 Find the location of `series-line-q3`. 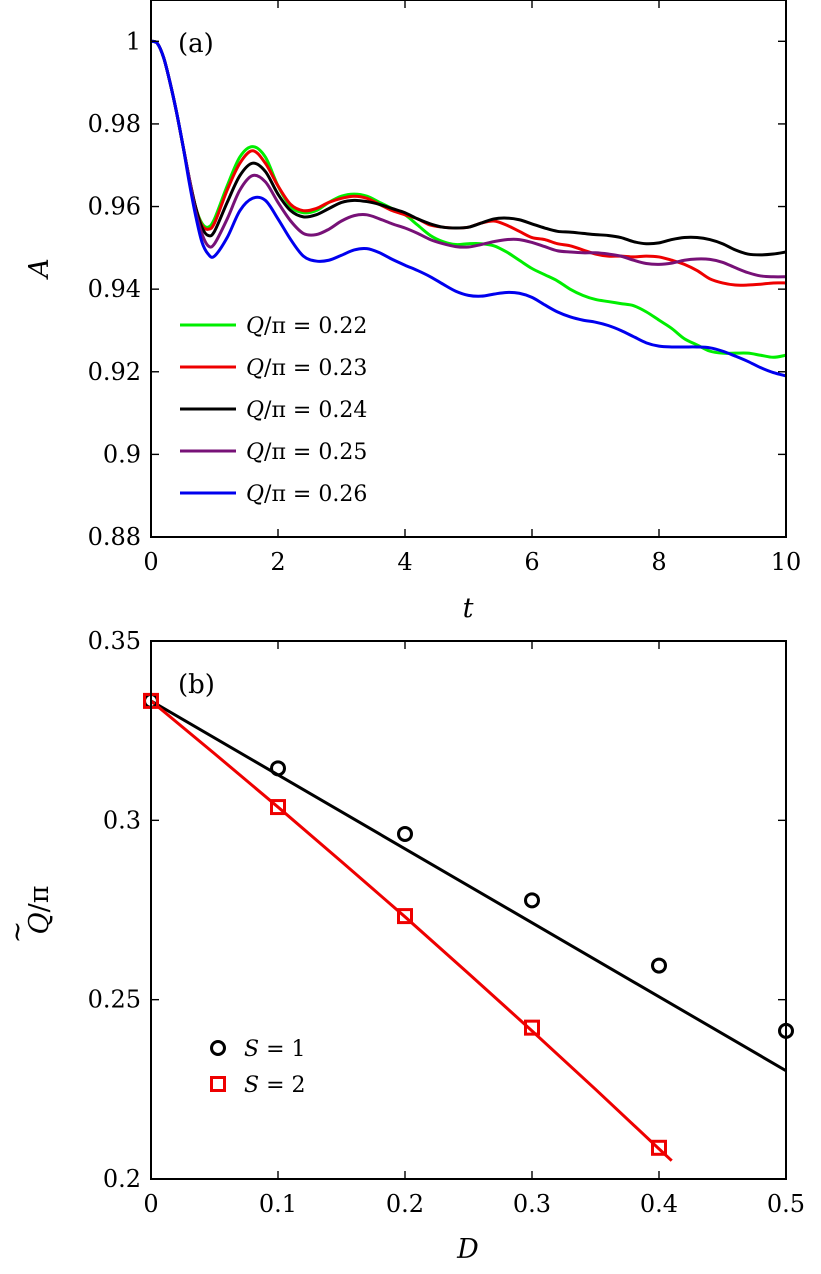

series-line-q3 is located at coordinates (468, 159).